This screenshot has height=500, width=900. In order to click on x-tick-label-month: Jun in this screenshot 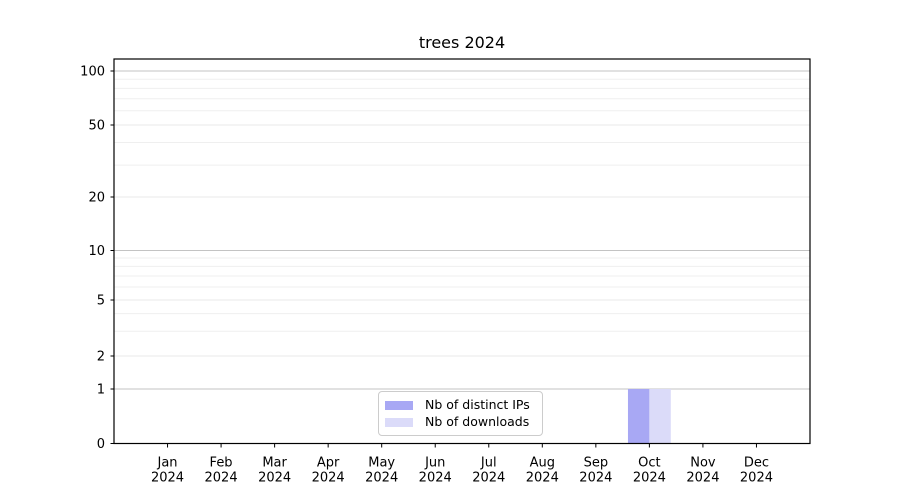, I will do `click(434, 463)`.